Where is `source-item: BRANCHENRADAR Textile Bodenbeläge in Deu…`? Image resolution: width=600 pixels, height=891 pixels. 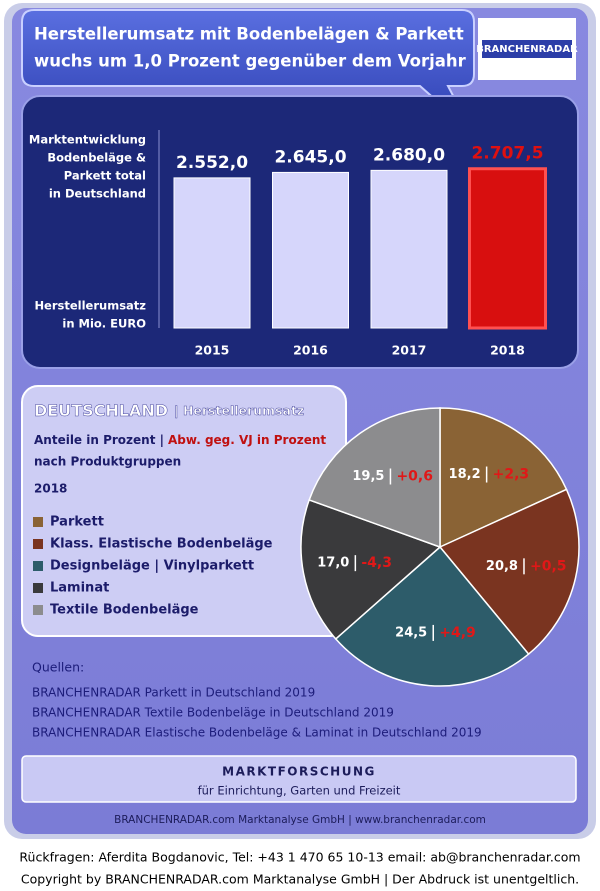
source-item: BRANCHENRADAR Textile Bodenbeläge in Deu… is located at coordinates (213, 713).